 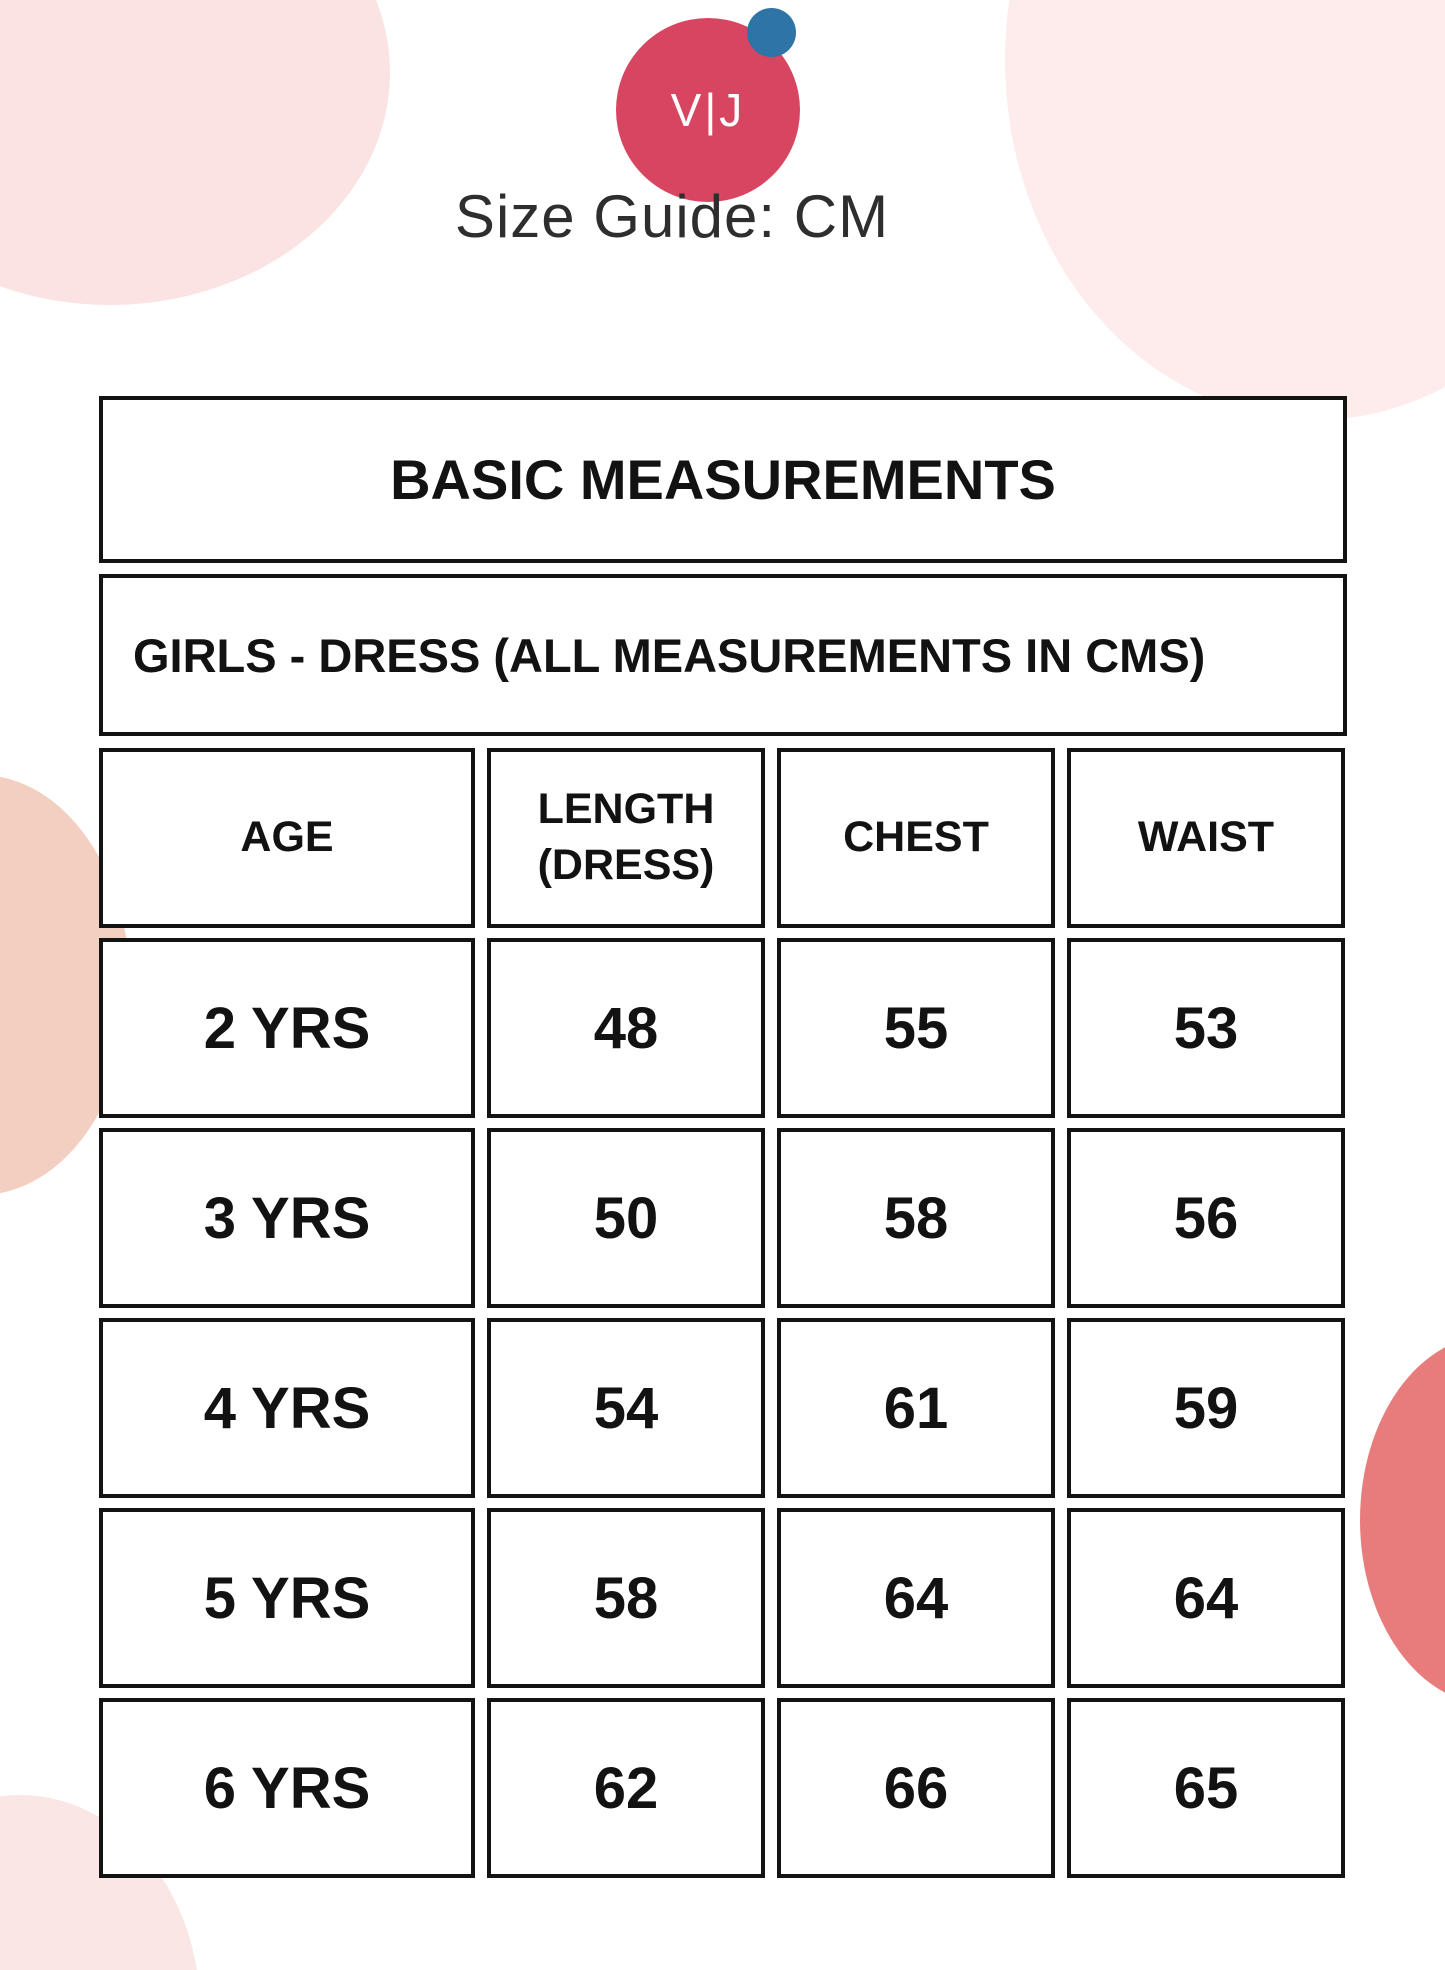 I want to click on cell-value: 56, so click(x=1206, y=1218).